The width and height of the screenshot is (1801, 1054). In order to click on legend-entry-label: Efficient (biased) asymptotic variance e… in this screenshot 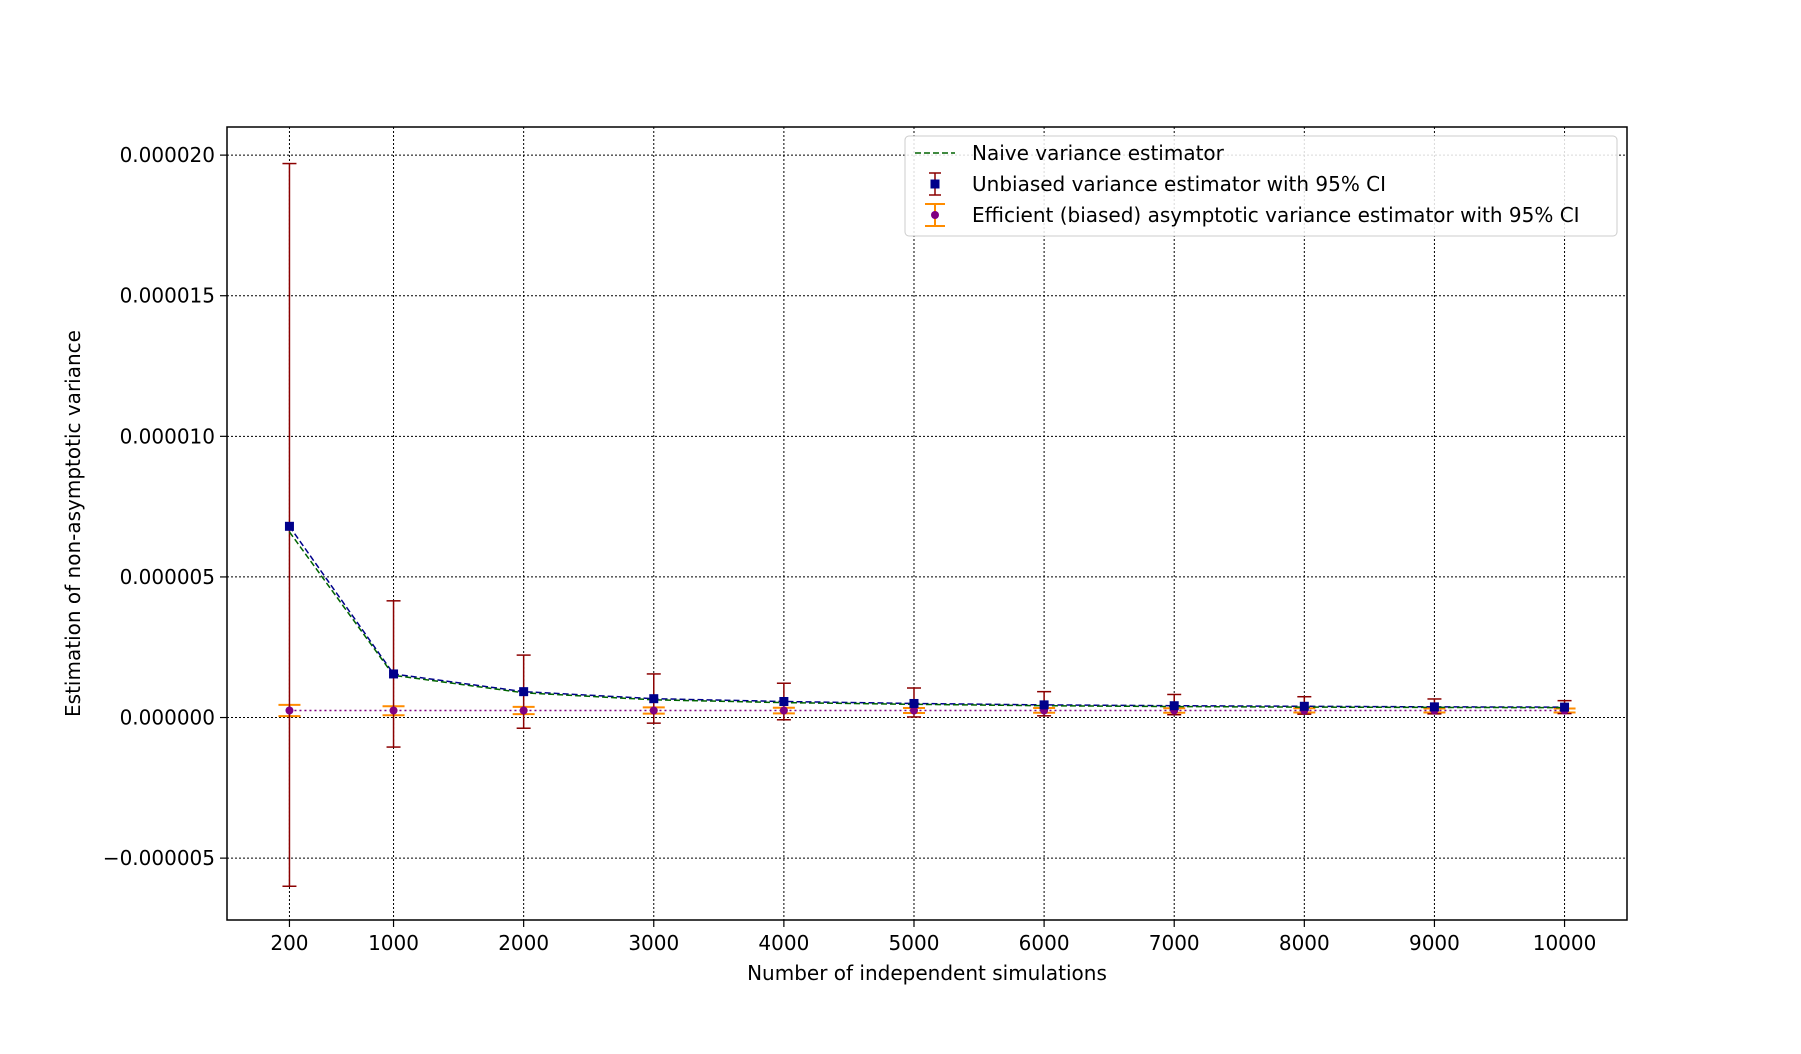, I will do `click(1276, 215)`.